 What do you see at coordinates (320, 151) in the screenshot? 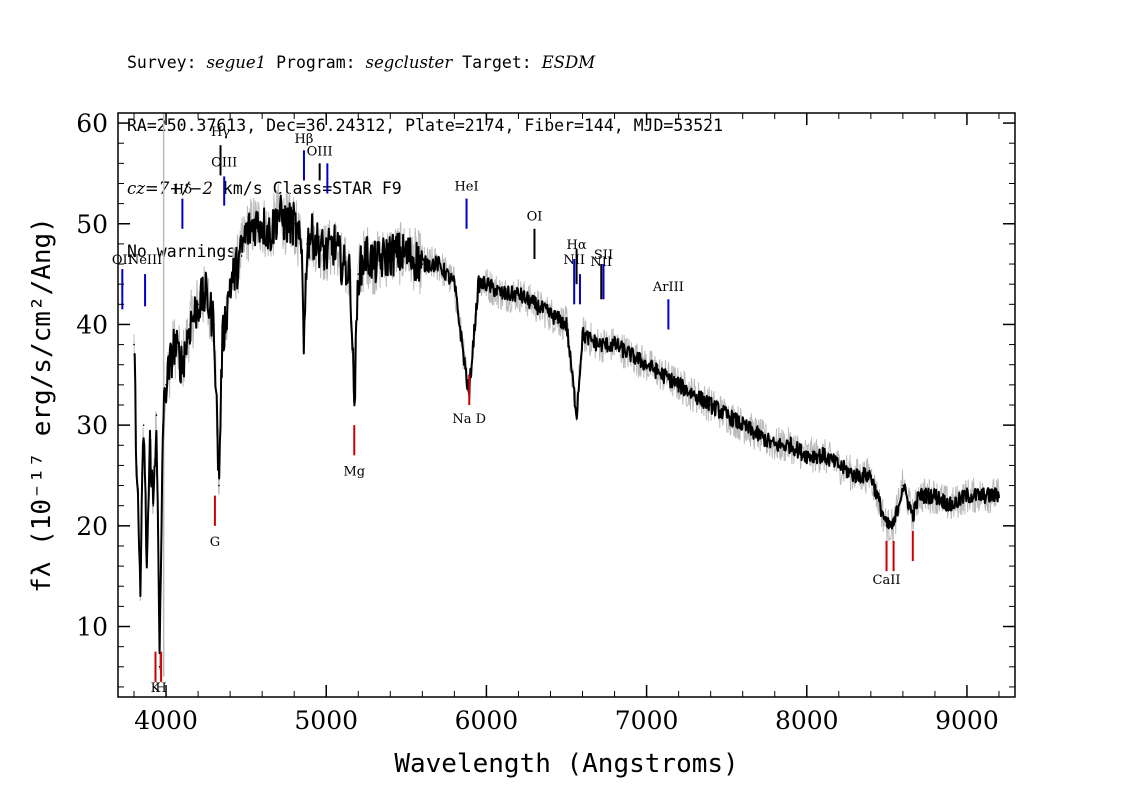
I see `spectral-line-label: OIII` at bounding box center [320, 151].